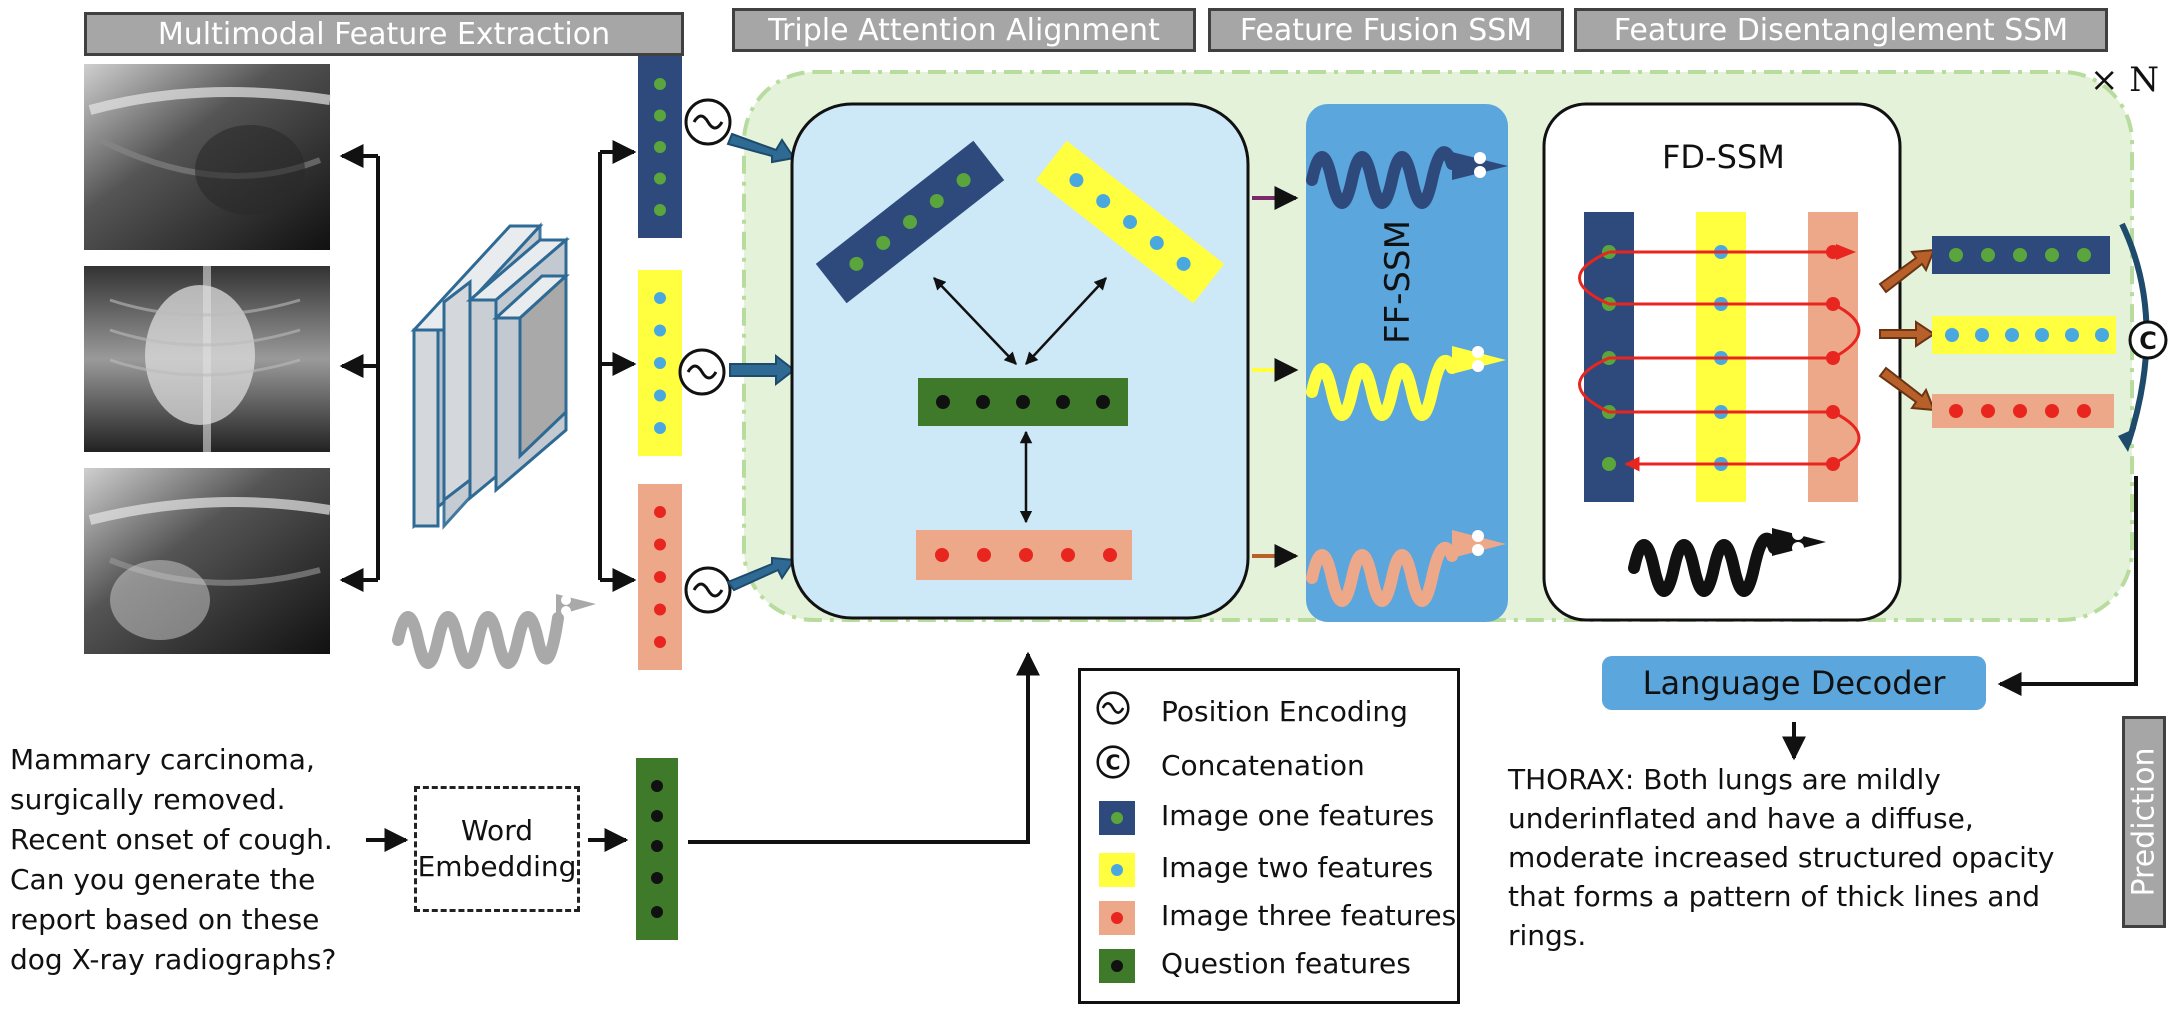 The height and width of the screenshot is (1014, 2178). I want to click on legend-label: Question features, so click(1286, 963).